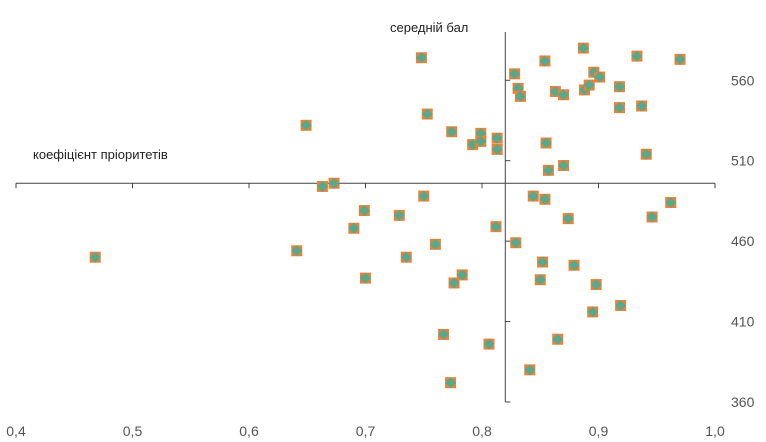 This screenshot has width=766, height=442. I want to click on y-tick-label: 460, so click(743, 241).